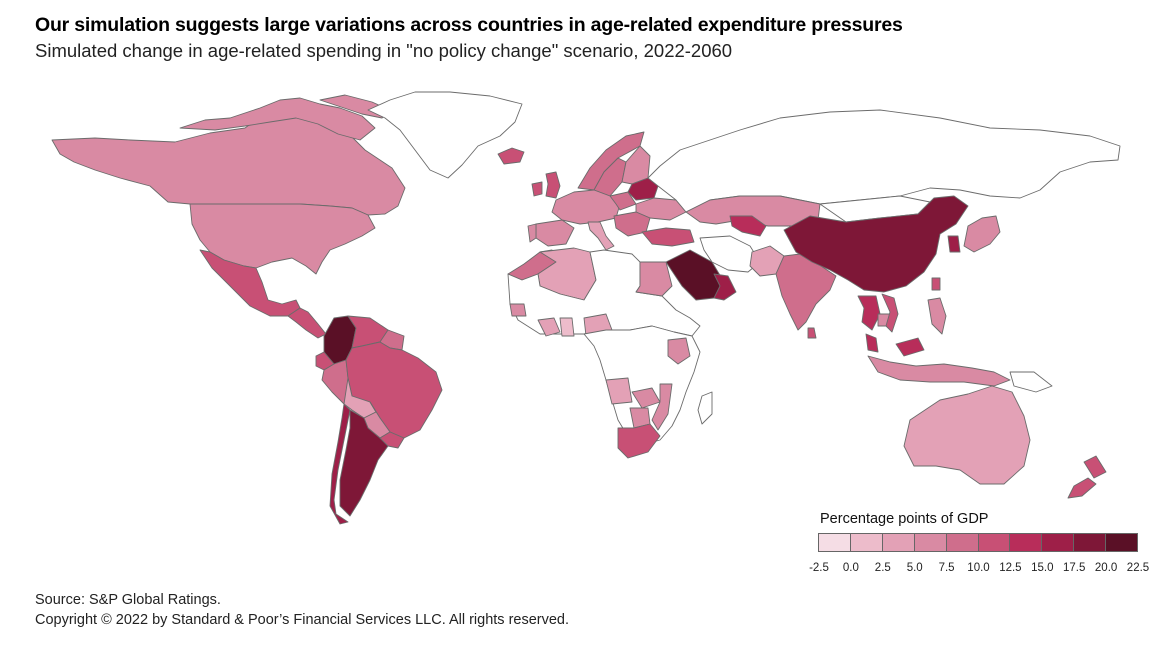 Image resolution: width=1171 pixels, height=645 pixels. I want to click on legend-ticks: -2.5 0.0 2.5 5.0 7.5 10.0 12.5 15.0 17.5 20.0 22.5, so click(585, 570).